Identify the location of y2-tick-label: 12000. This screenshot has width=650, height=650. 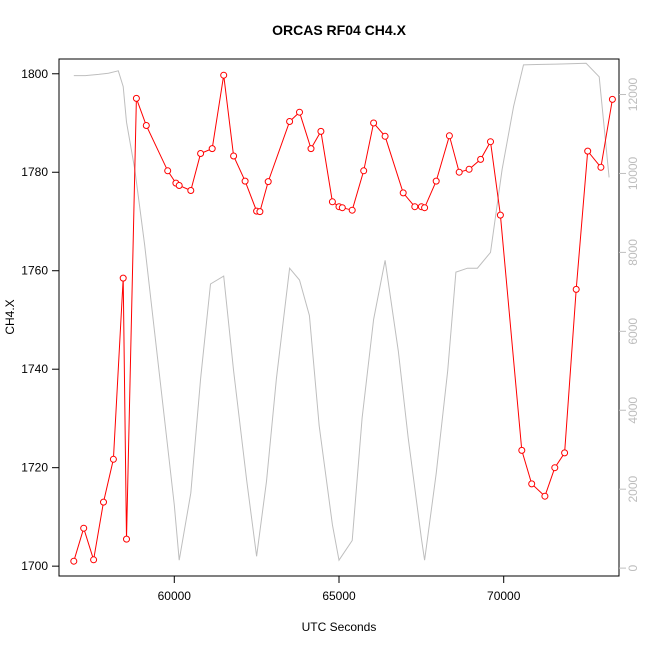
(633, 95).